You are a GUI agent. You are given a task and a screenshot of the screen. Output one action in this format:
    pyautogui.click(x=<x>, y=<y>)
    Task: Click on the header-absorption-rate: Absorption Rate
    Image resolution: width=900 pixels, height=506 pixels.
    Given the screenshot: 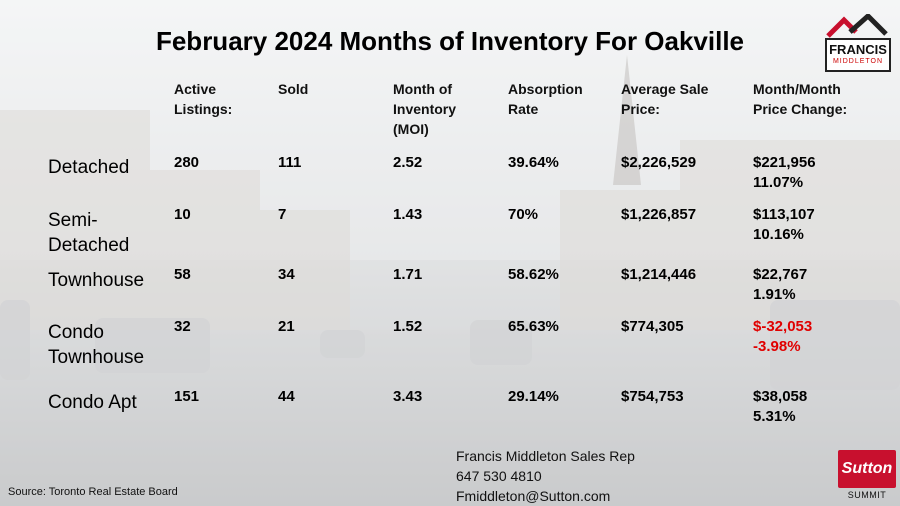 What is the action you would take?
    pyautogui.click(x=545, y=99)
    